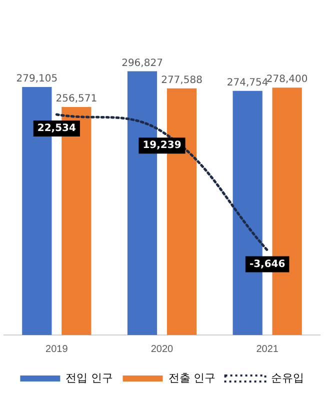 Image resolution: width=324 pixels, height=400 pixels. Describe the element at coordinates (37, 79) in the screenshot. I see `data-label: 279,105` at that location.